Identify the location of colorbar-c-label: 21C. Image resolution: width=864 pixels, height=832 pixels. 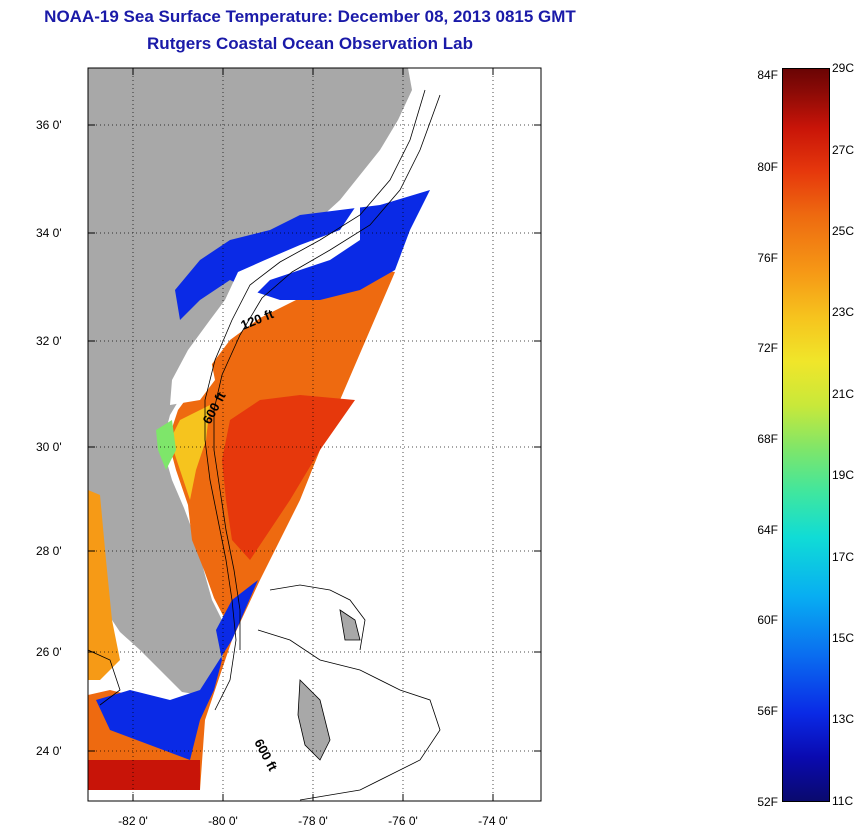
(843, 394).